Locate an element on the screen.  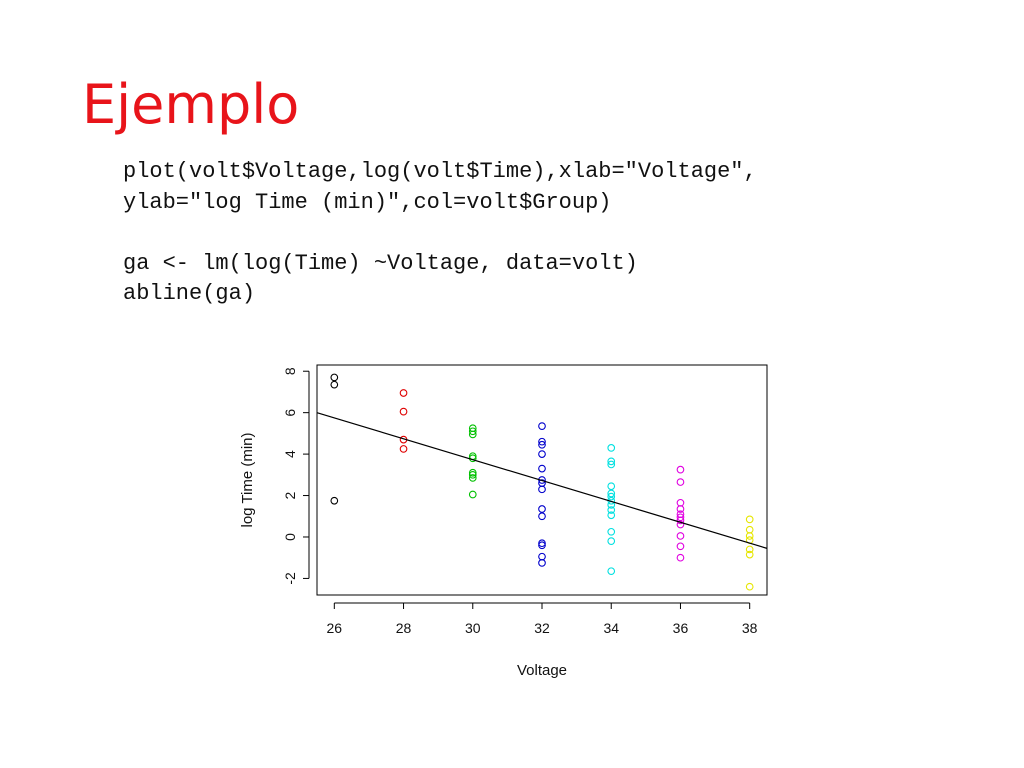
code-line: ga <- lm(log(Time) ~Voltage, data=volt) is located at coordinates (380, 263).